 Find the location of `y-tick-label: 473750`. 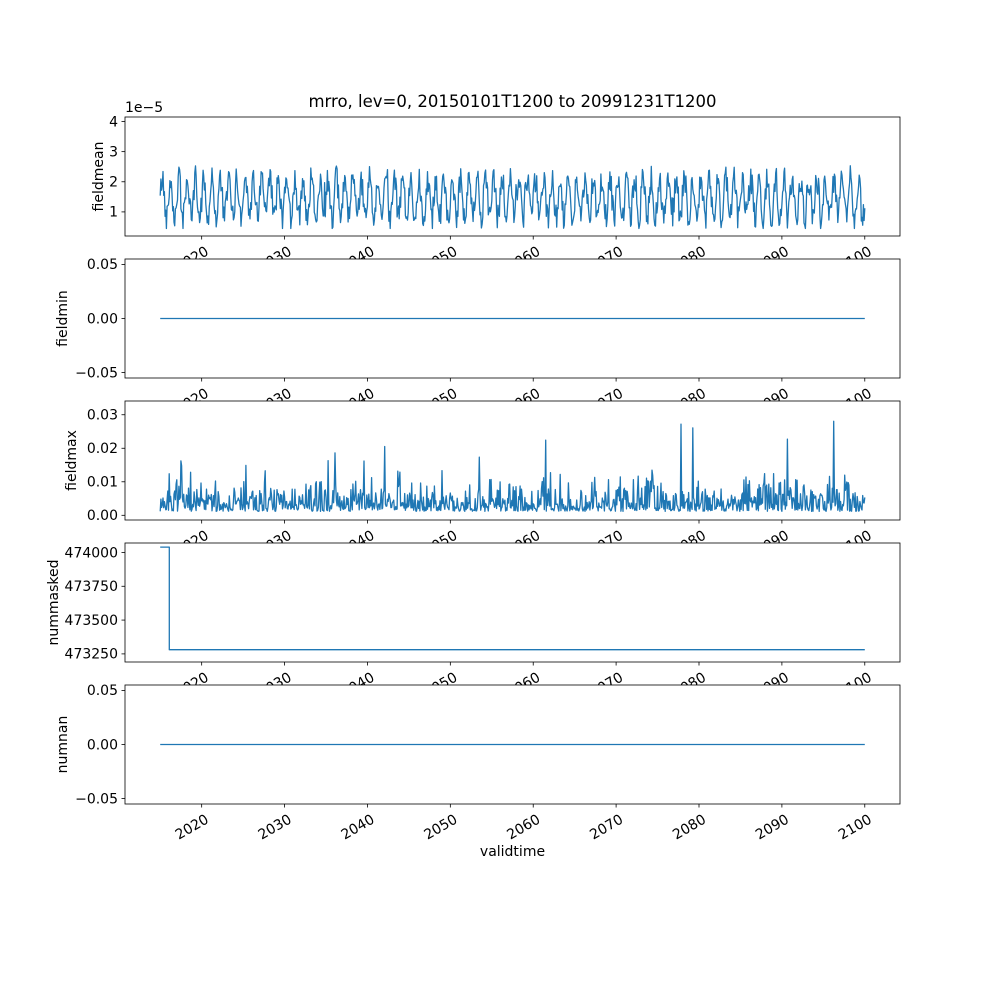

y-tick-label: 473750 is located at coordinates (91, 587).